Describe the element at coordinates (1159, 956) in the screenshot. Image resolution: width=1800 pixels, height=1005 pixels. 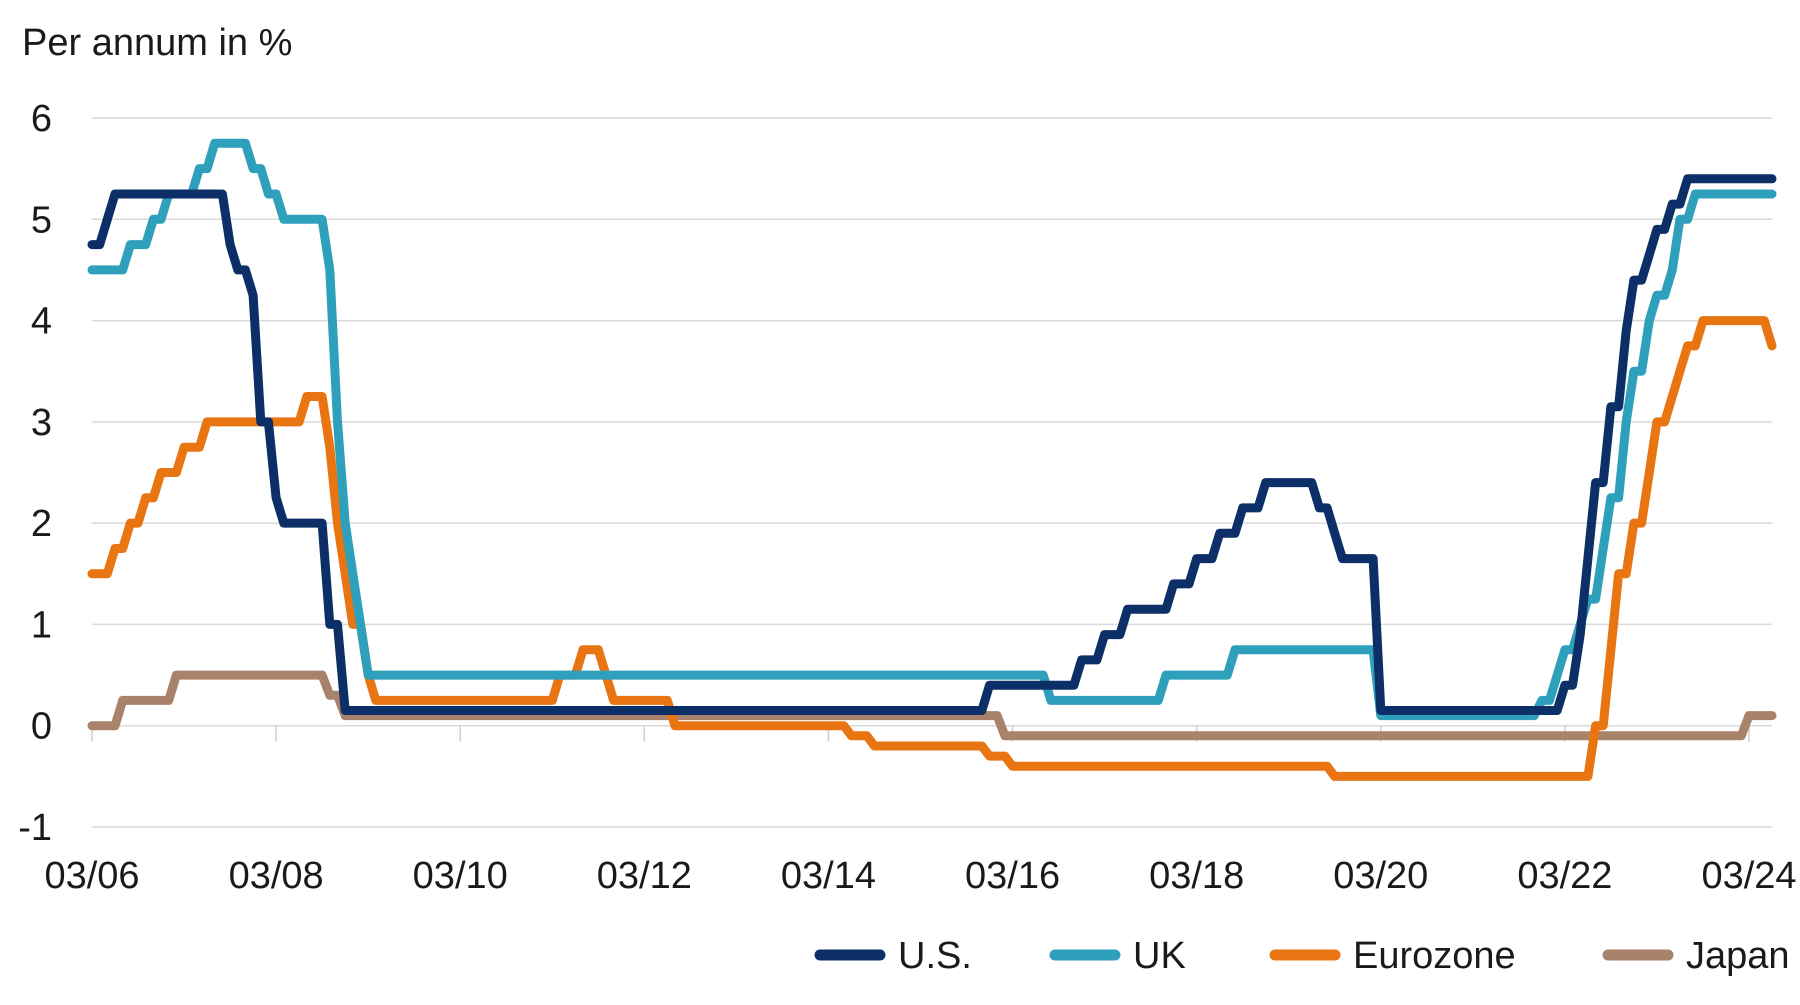
I see `legend-label-uk: UK` at that location.